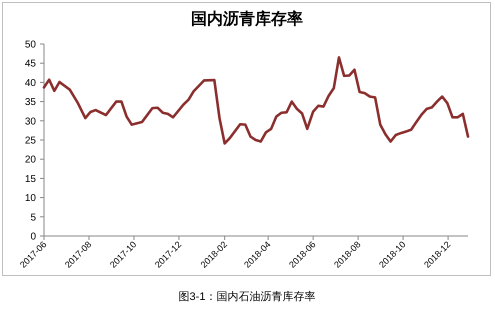 This screenshot has height=329, width=495. Describe the element at coordinates (30, 198) in the screenshot. I see `y-tick-label: 10` at that location.